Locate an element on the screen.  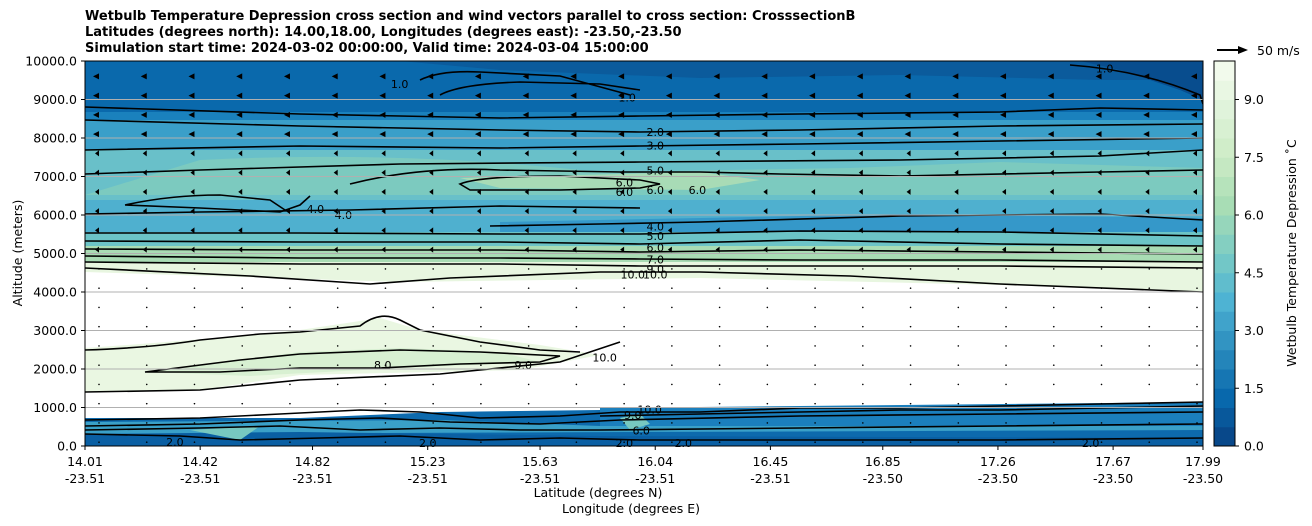
contour-label: 6.0 is located at coordinates (655, 248).